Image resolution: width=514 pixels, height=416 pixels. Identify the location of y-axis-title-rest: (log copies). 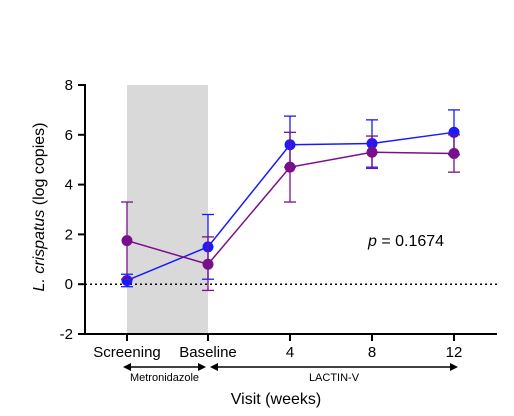
(39, 166).